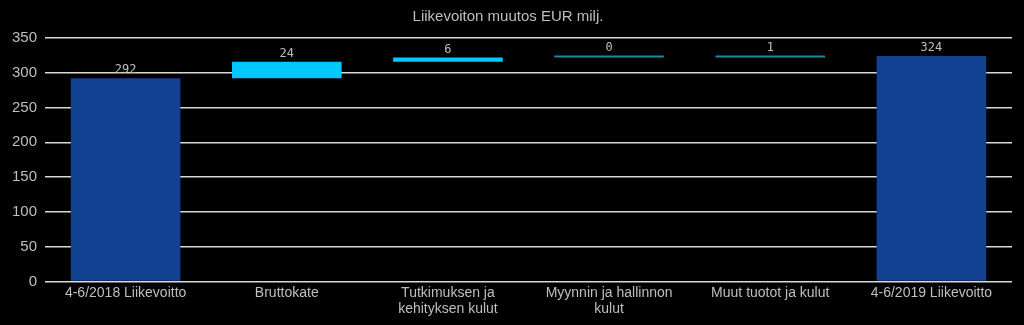  Describe the element at coordinates (25, 141) in the screenshot. I see `y-tick-label: 200` at that location.